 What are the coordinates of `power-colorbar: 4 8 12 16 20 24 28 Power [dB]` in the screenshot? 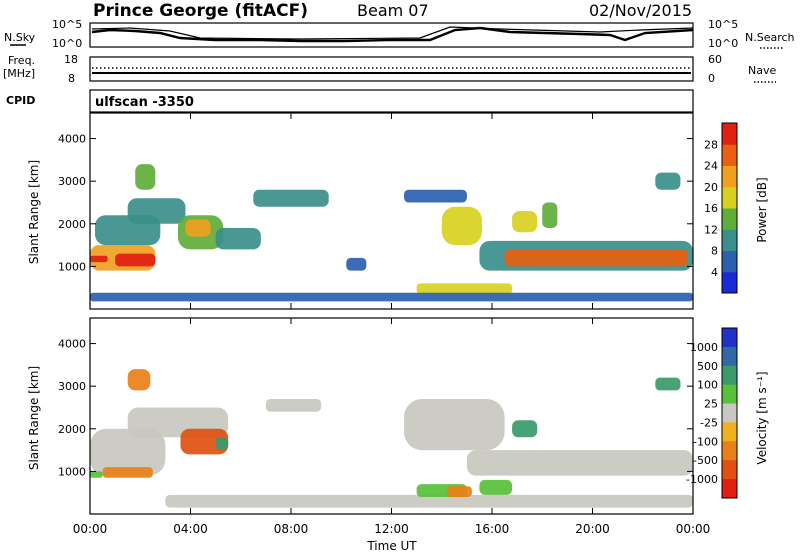 It's located at (736, 208).